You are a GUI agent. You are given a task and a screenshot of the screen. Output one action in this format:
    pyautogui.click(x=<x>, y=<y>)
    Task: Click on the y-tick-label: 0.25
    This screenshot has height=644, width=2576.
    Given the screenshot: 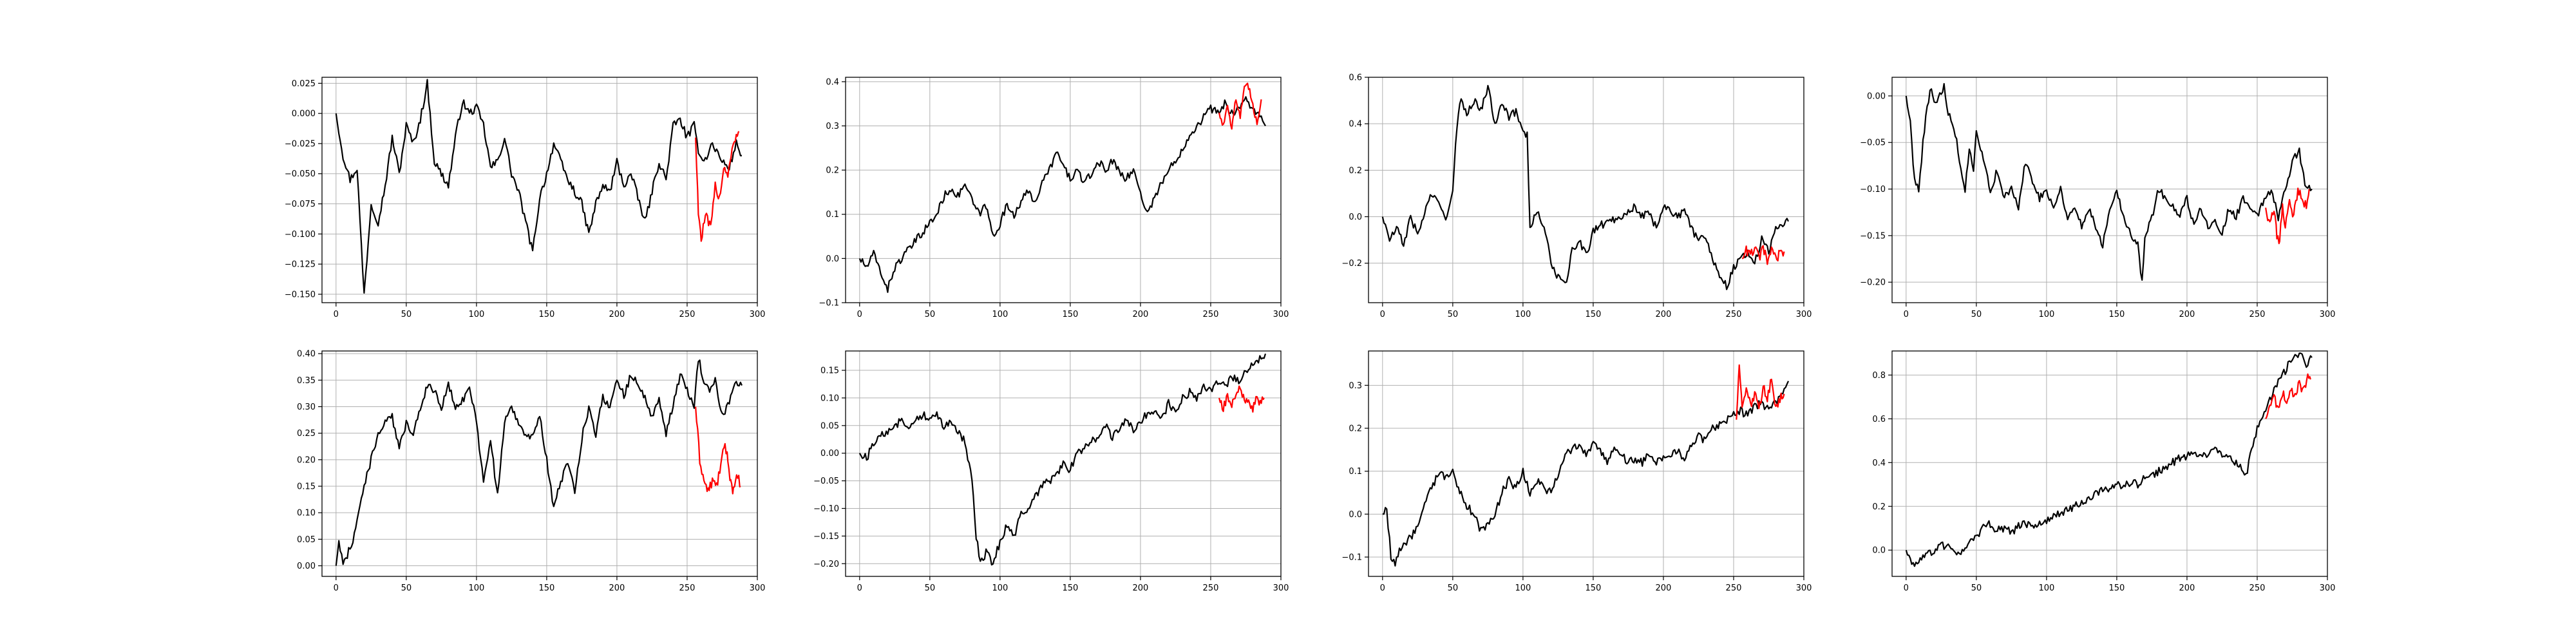 What is the action you would take?
    pyautogui.click(x=306, y=434)
    